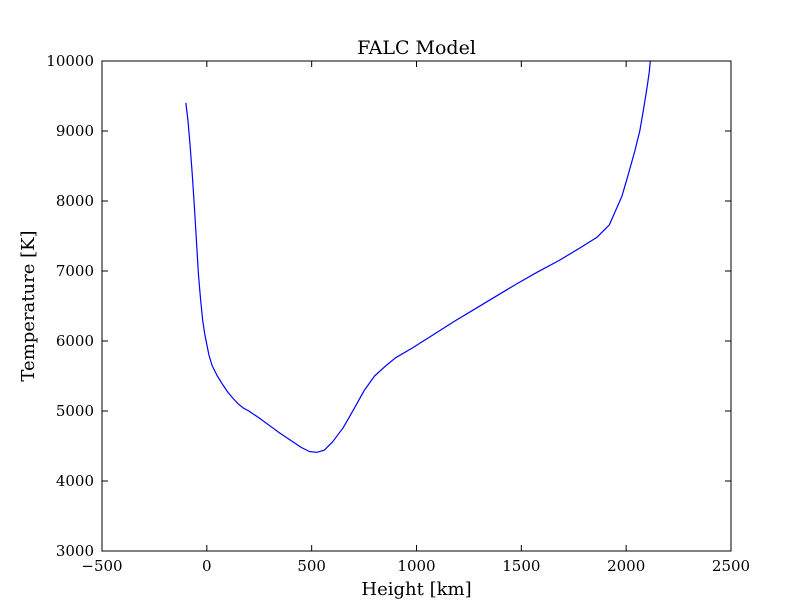 Image resolution: width=812 pixels, height=612 pixels. Describe the element at coordinates (311, 566) in the screenshot. I see `x-tick-label: 500` at that location.